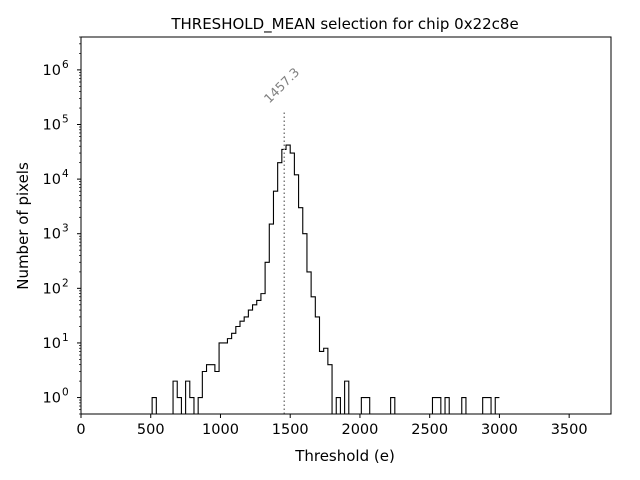 Image resolution: width=640 pixels, height=480 pixels. What do you see at coordinates (65, 283) in the screenshot?
I see `y-tick-exponent: 2` at bounding box center [65, 283].